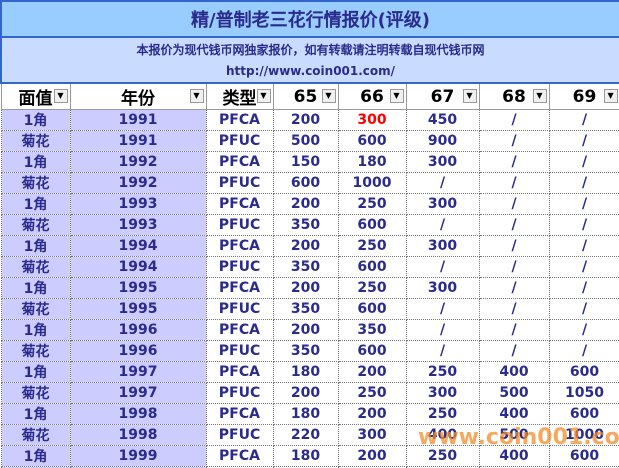  I want to click on data-row: 菊花 1991 PFUC 500 600 900//, so click(309, 141).